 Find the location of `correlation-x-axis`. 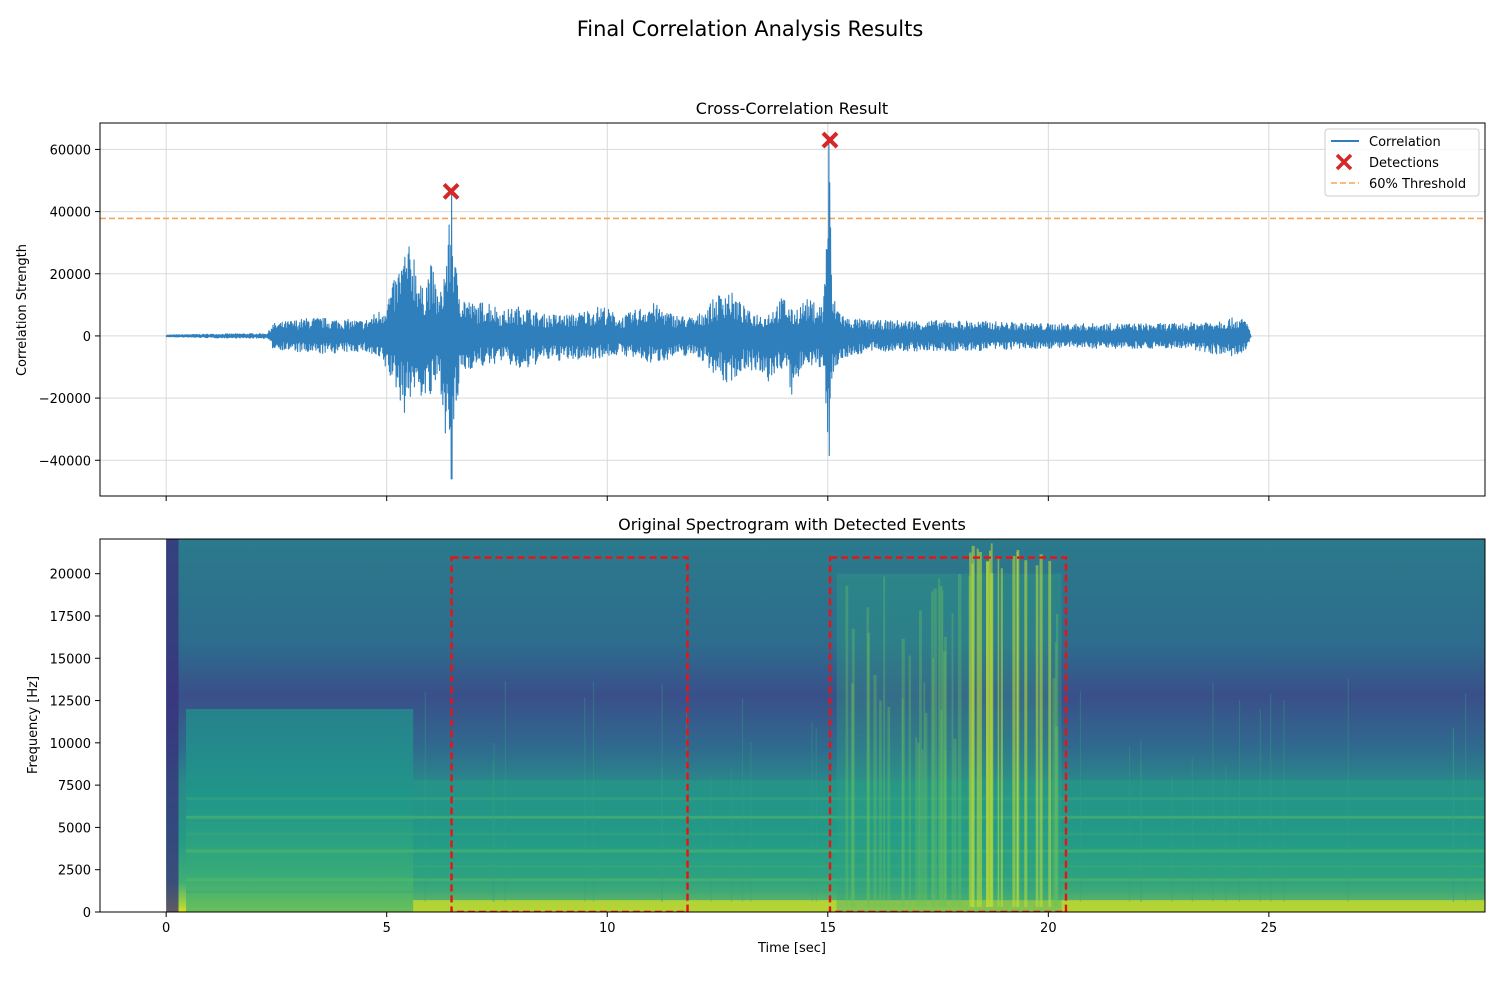

correlation-x-axis is located at coordinates (717, 498).